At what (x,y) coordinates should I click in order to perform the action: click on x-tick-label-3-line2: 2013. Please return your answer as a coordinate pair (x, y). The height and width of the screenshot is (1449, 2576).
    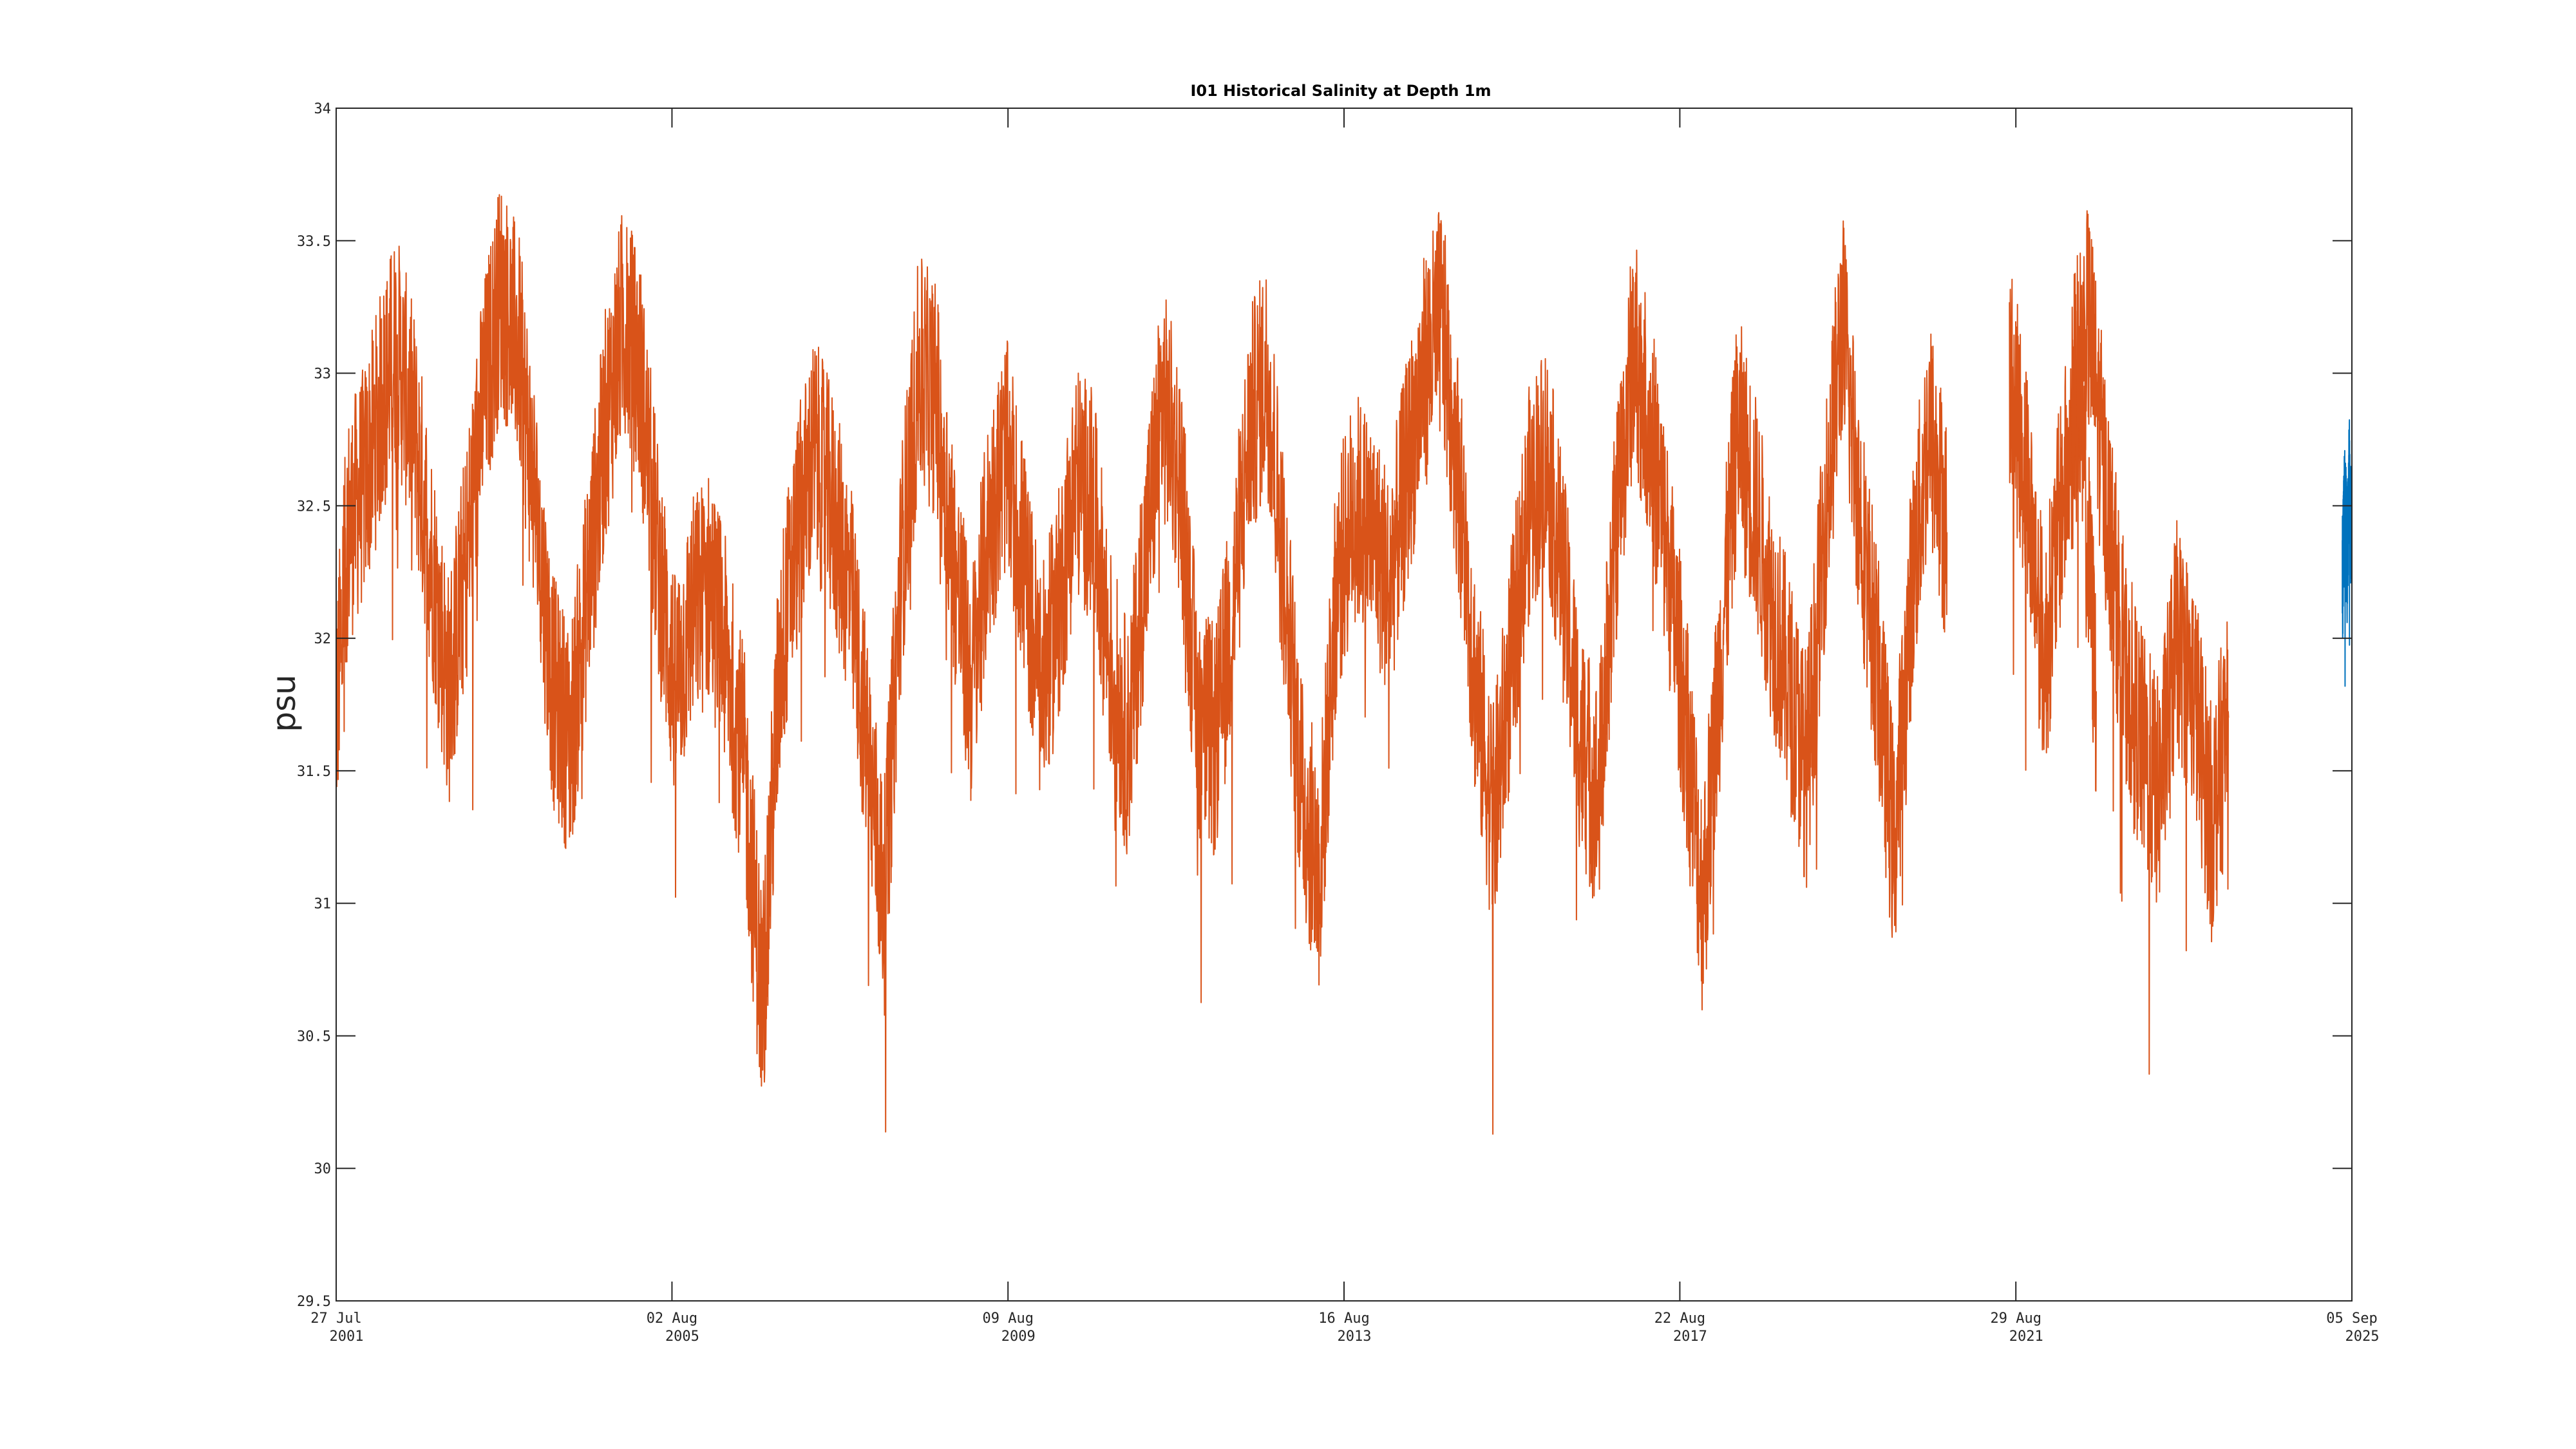
    Looking at the image, I should click on (1355, 1337).